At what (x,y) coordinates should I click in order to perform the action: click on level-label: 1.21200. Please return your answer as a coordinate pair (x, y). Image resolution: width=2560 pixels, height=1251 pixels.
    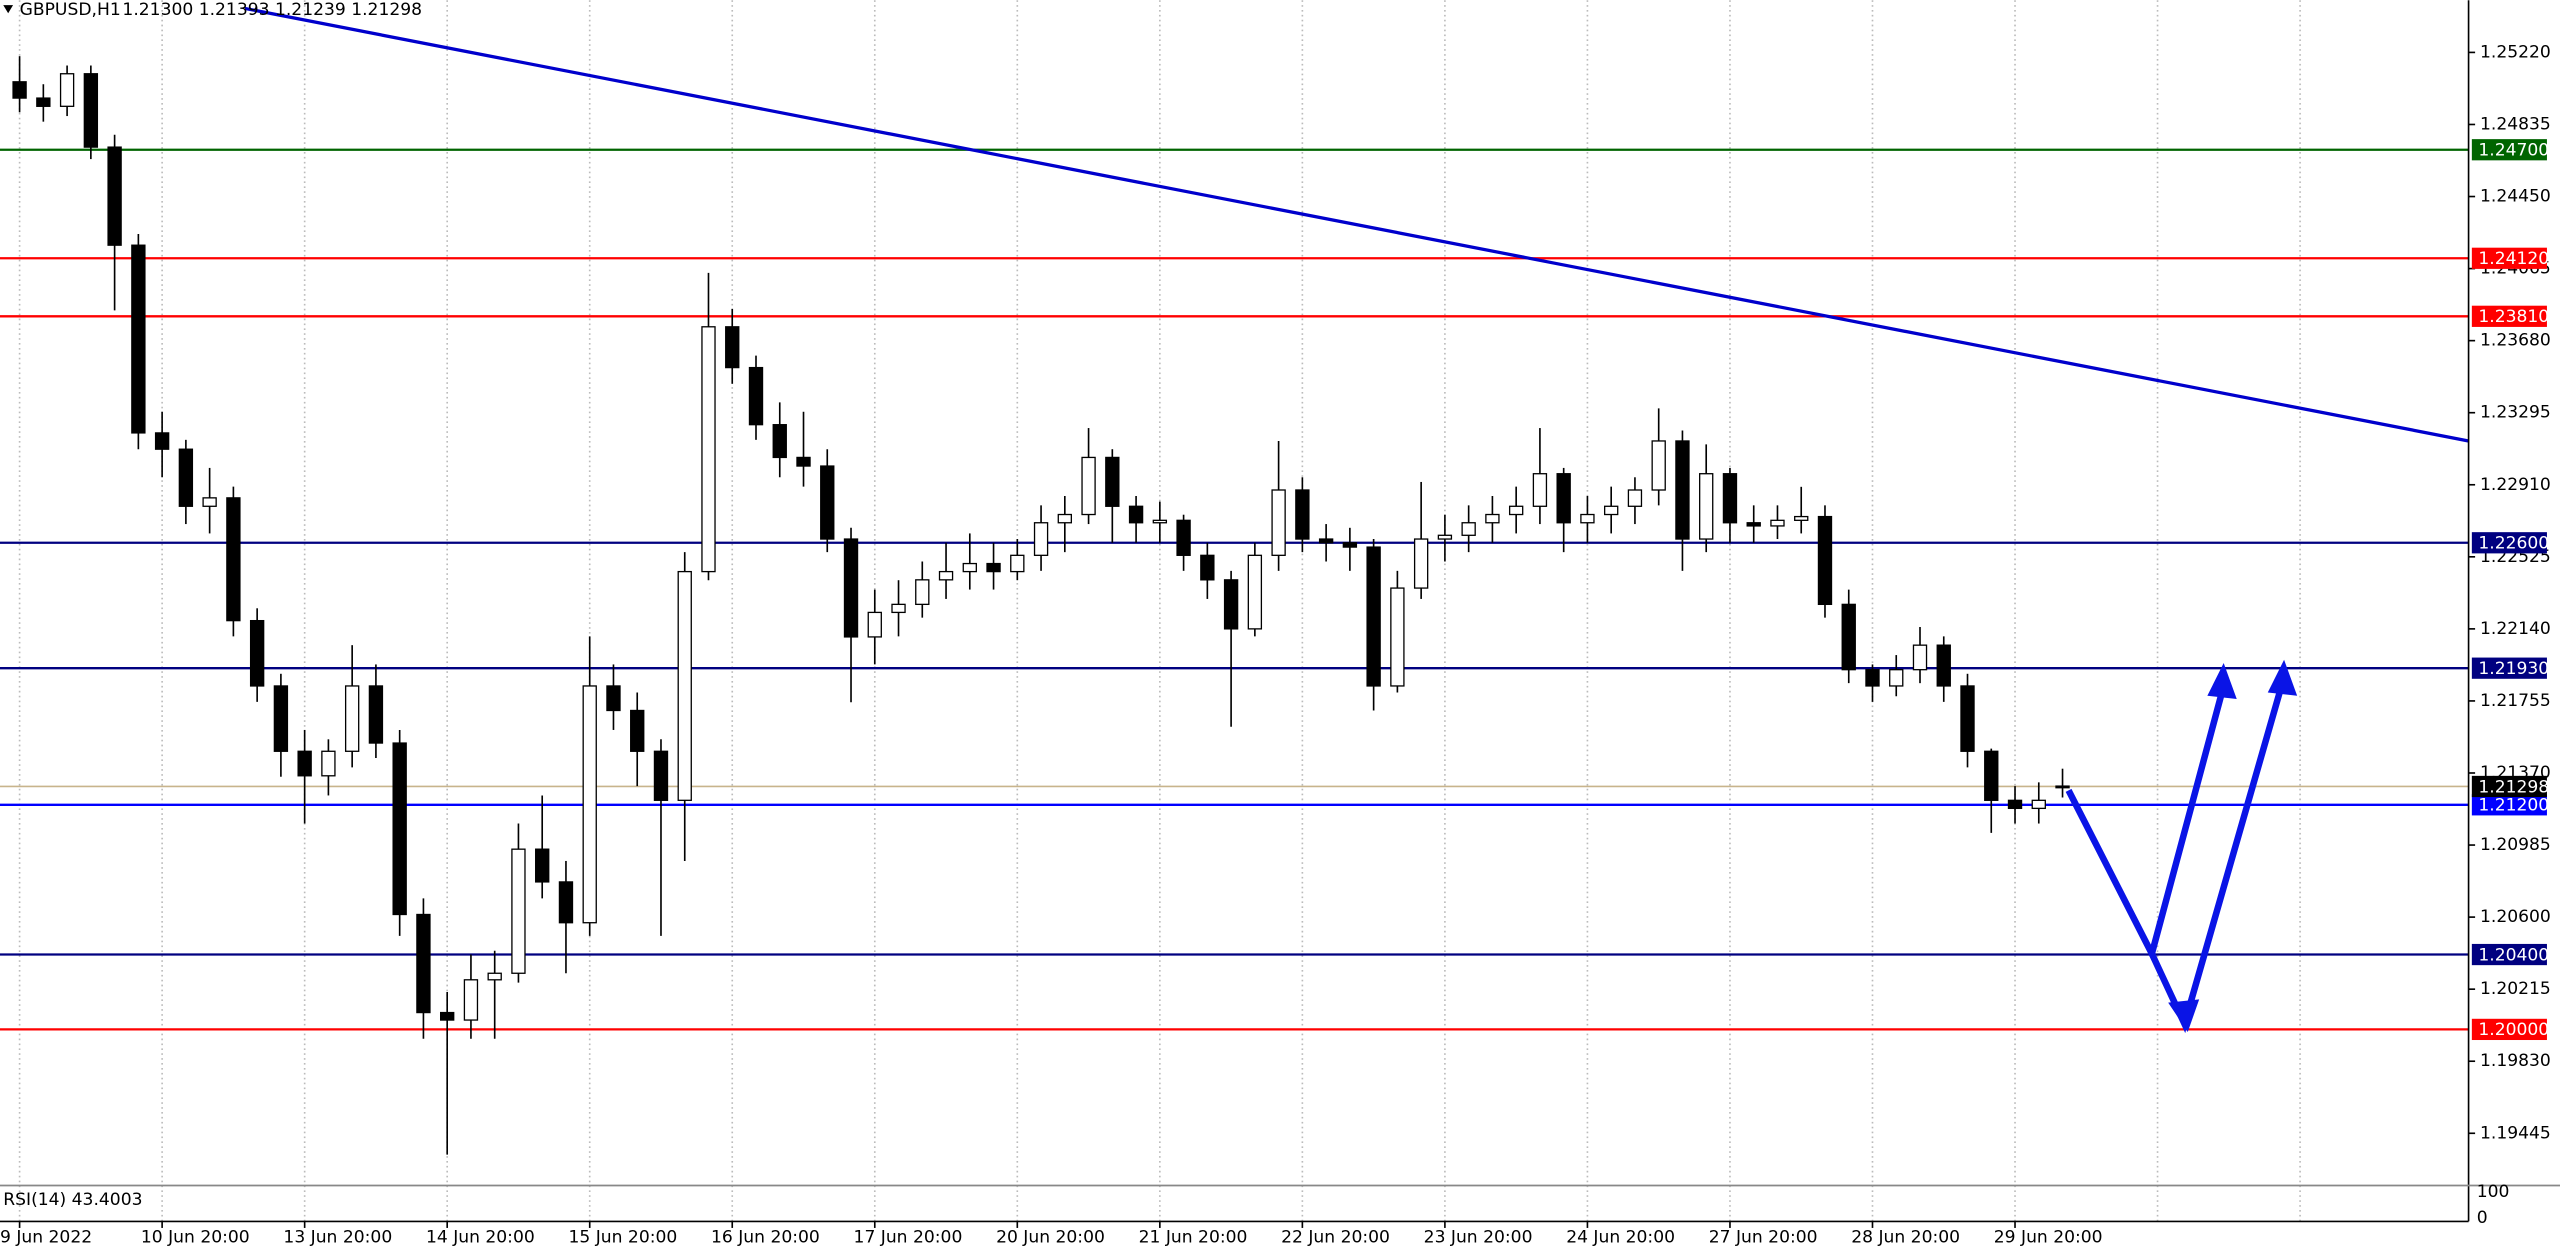
    Looking at the image, I should click on (2513, 806).